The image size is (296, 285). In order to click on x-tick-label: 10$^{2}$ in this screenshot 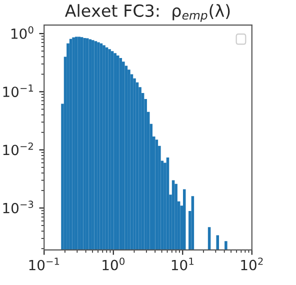, I will do `click(252, 264)`.